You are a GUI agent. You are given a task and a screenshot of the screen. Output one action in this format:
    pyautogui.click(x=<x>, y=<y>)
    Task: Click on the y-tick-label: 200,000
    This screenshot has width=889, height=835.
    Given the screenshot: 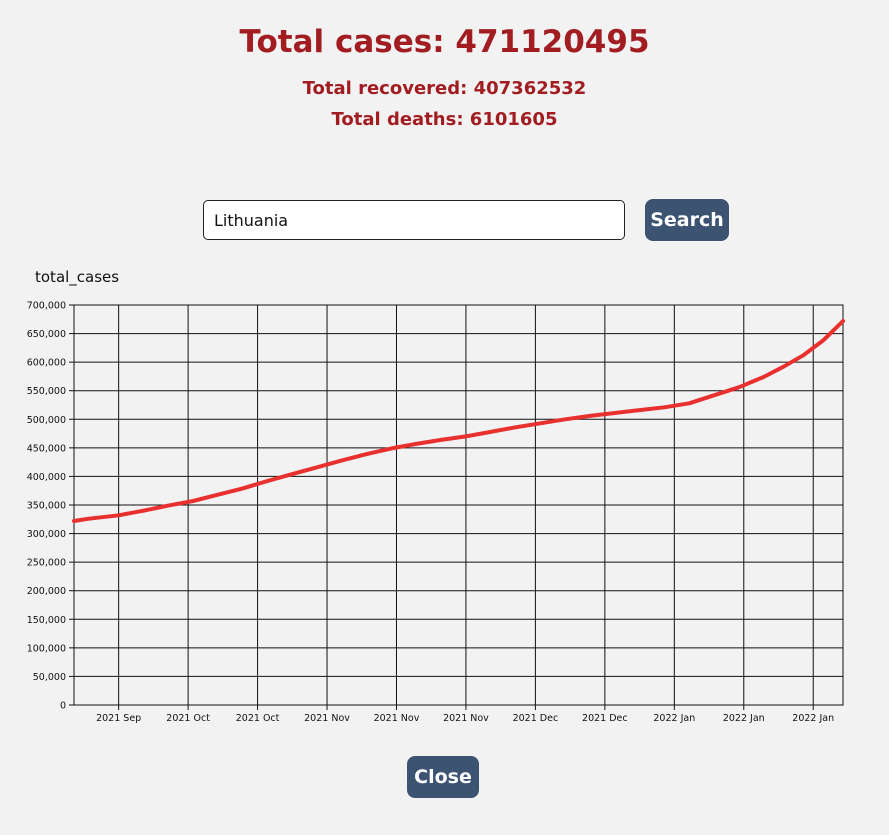 What is the action you would take?
    pyautogui.click(x=46, y=591)
    